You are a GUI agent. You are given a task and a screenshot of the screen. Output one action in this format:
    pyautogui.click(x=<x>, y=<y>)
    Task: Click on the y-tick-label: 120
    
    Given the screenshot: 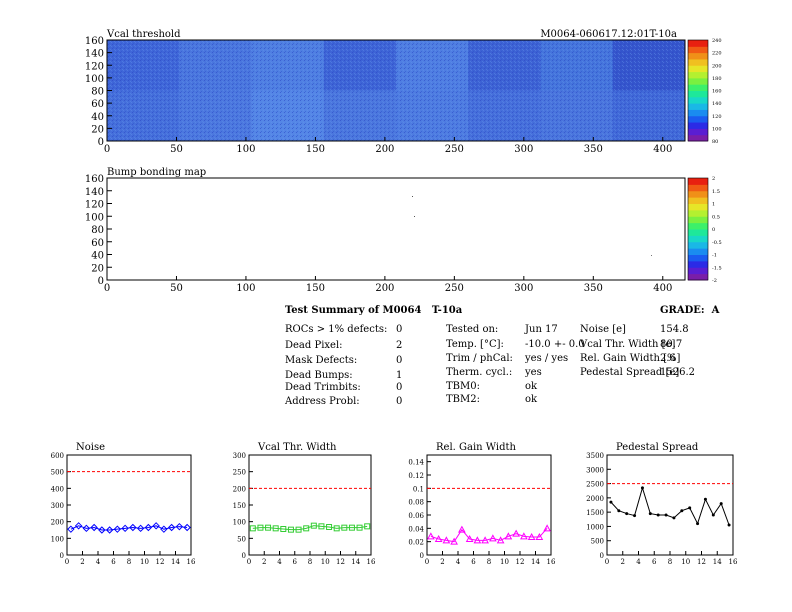 What is the action you would take?
    pyautogui.click(x=94, y=205)
    